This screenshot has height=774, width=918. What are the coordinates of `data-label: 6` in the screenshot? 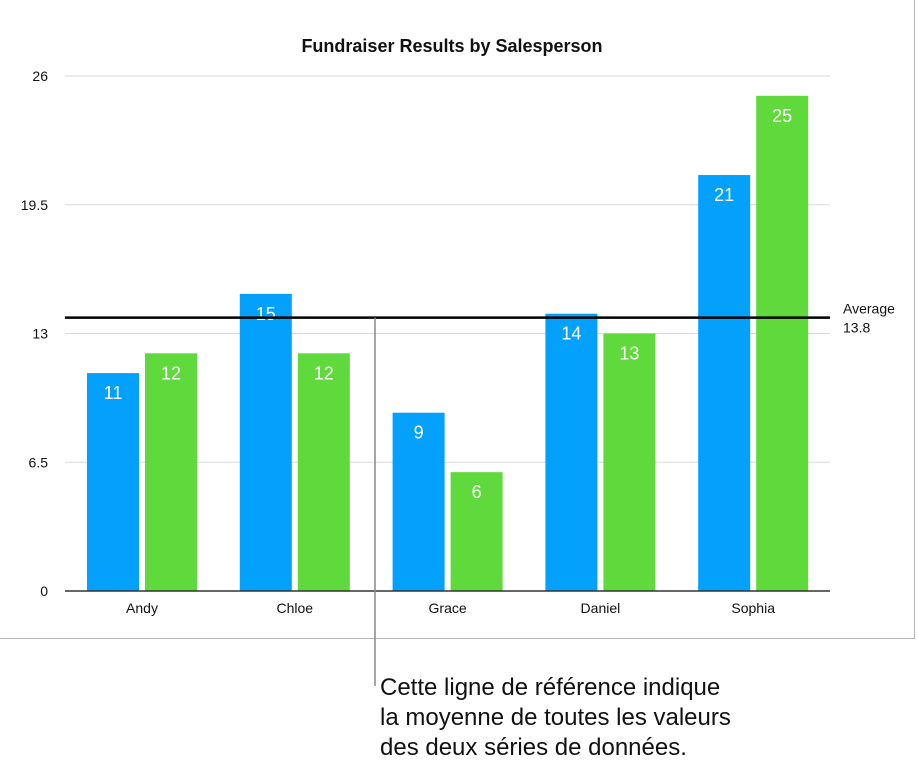 It's located at (477, 492).